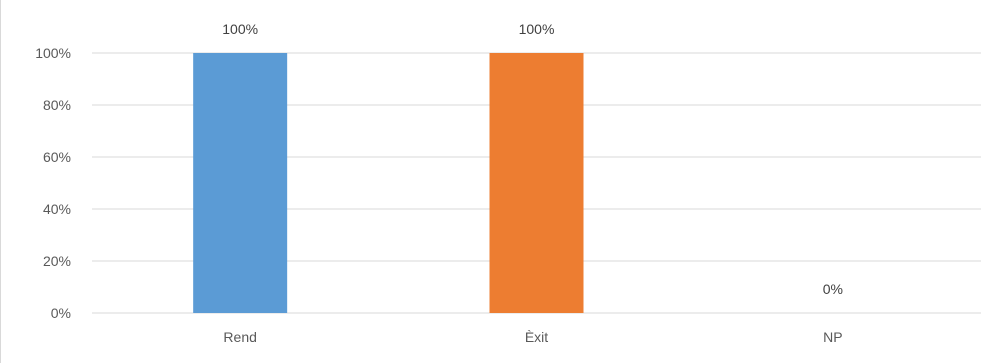  What do you see at coordinates (832, 337) in the screenshot?
I see `category-label-2: NP` at bounding box center [832, 337].